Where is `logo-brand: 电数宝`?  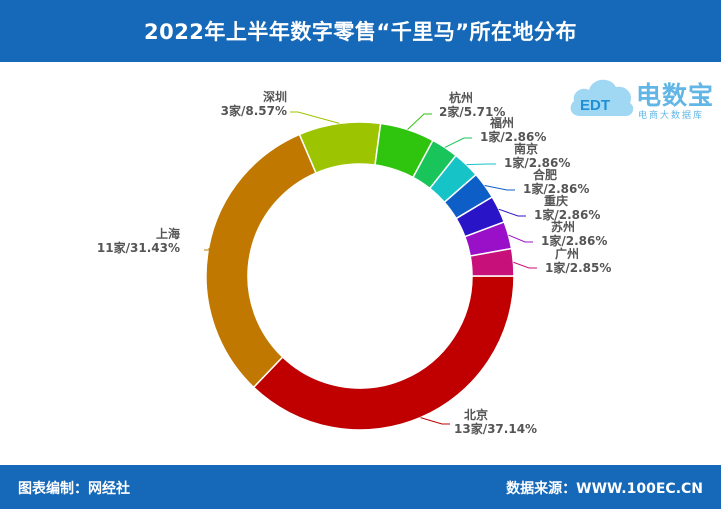
logo-brand: 电数宝 is located at coordinates (675, 95).